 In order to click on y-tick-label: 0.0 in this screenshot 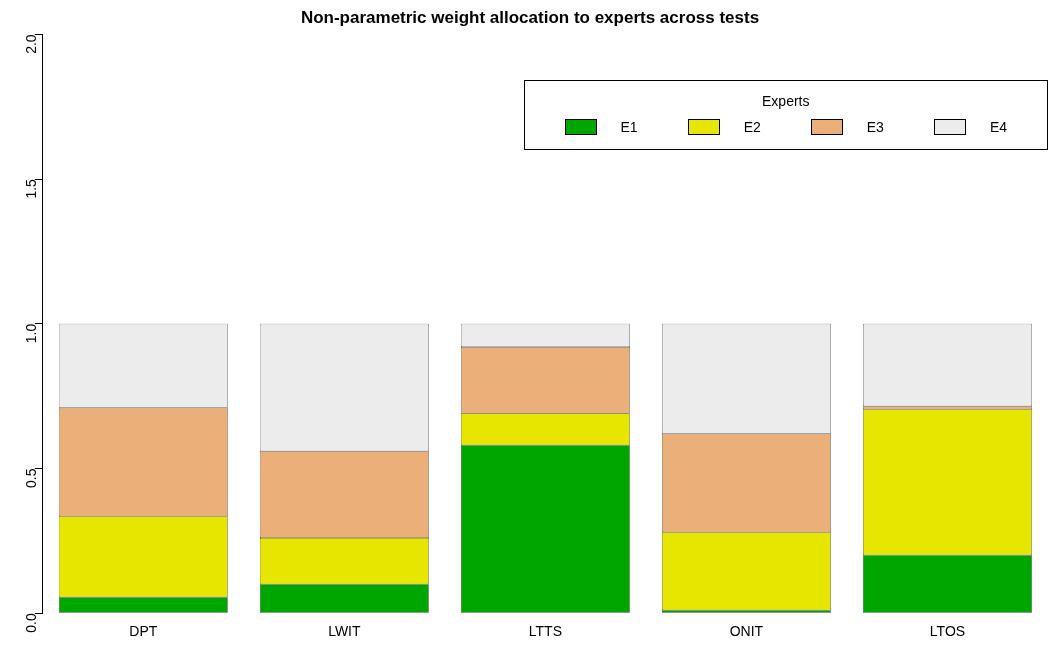, I will do `click(30, 622)`.